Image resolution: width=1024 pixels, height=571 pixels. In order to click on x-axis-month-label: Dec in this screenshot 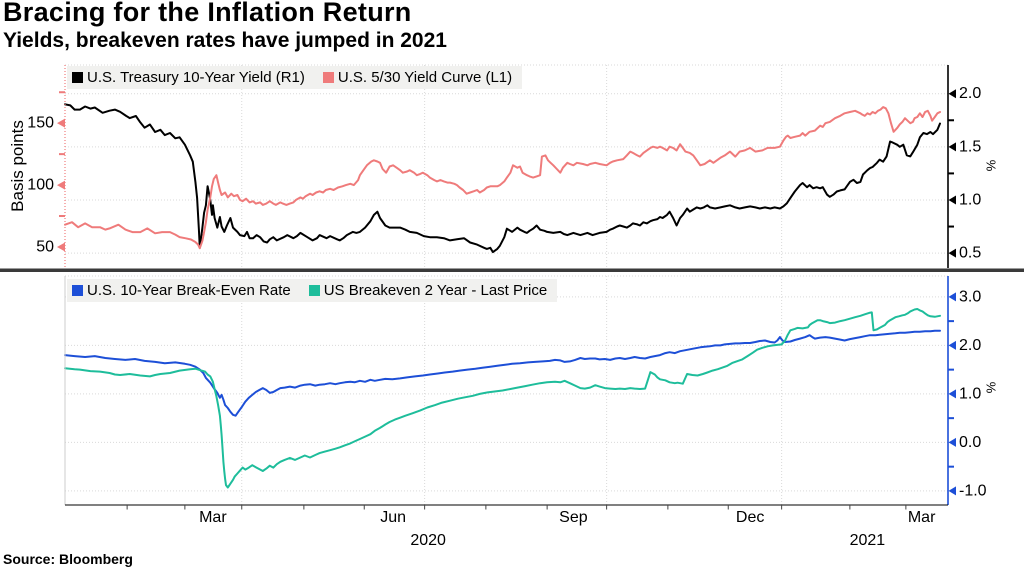, I will do `click(750, 517)`.